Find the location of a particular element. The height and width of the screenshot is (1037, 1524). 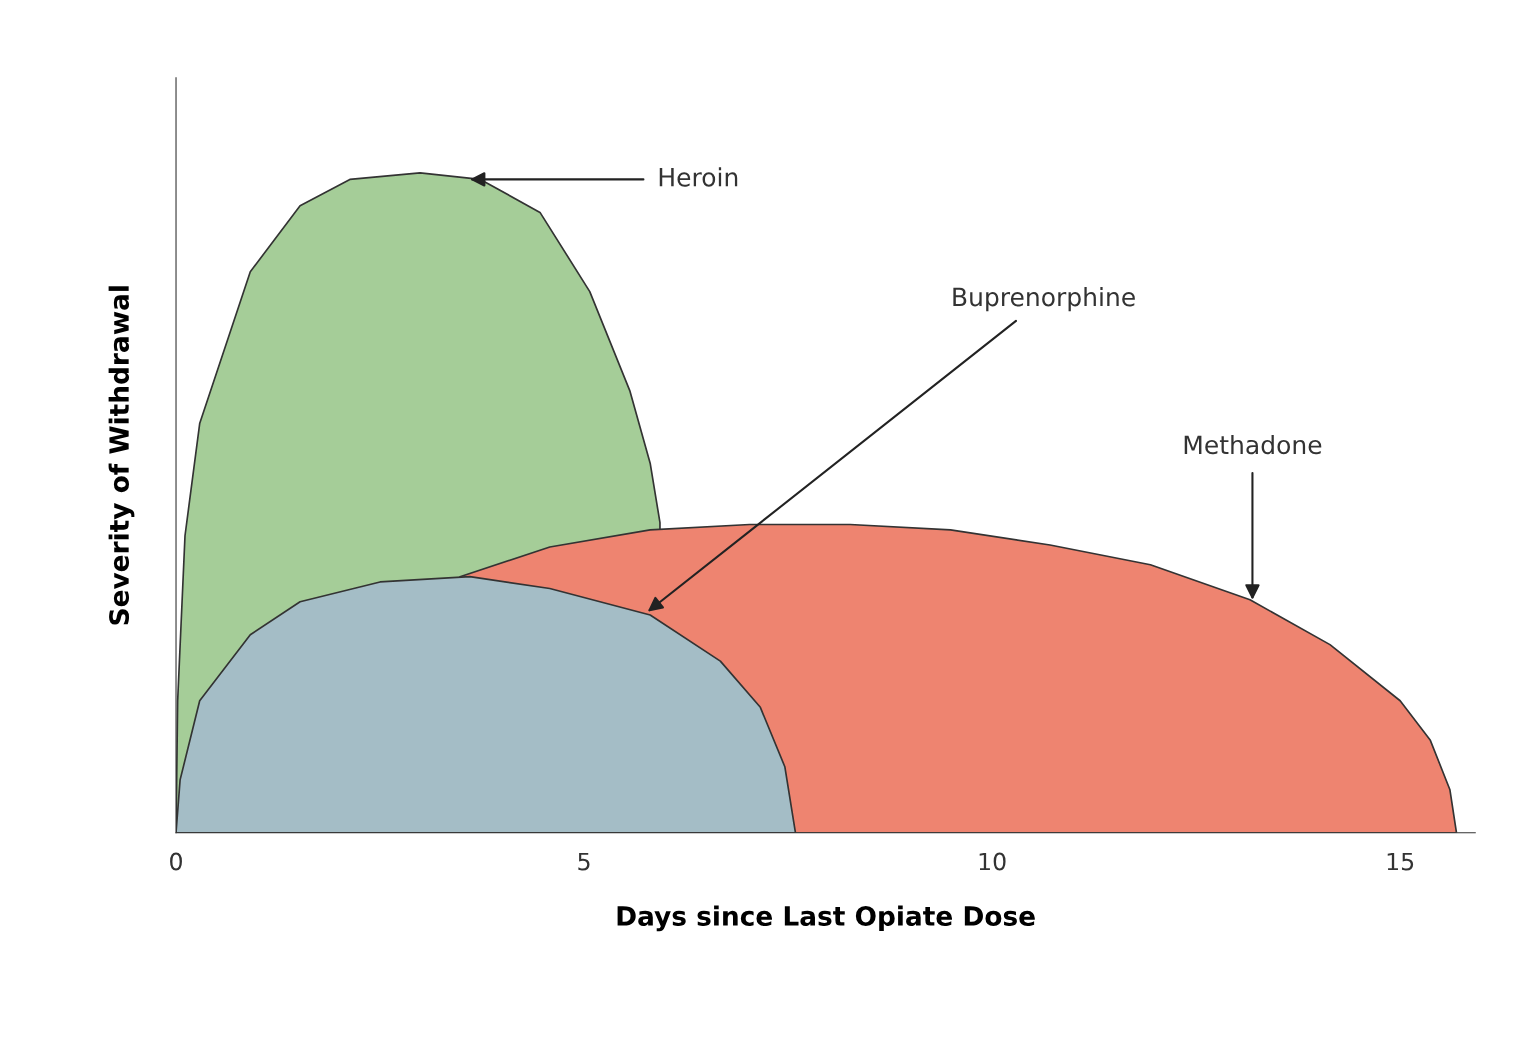

annotation: Buprenorphine is located at coordinates (1044, 299).